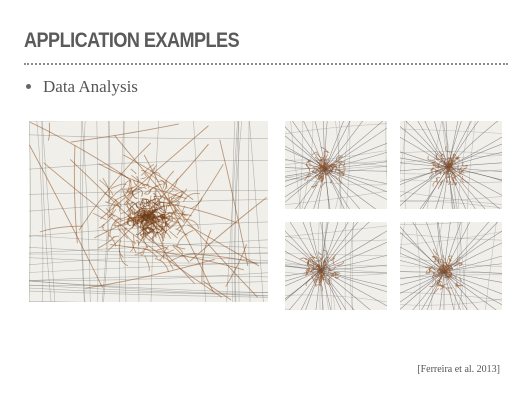 The width and height of the screenshot is (532, 400). Describe the element at coordinates (90, 86) in the screenshot. I see `bullet-text: Data Analysis` at that location.